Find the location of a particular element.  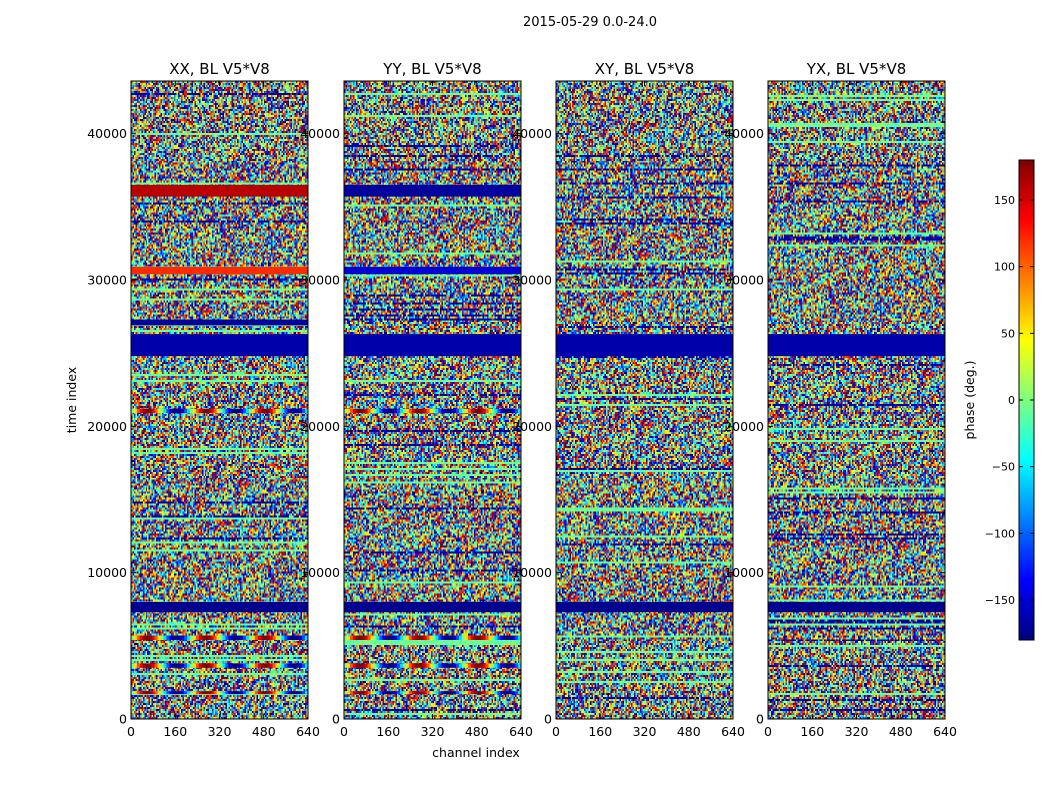

figure-suptitle: 2015-05-29 0.0-24.0 is located at coordinates (590, 22).